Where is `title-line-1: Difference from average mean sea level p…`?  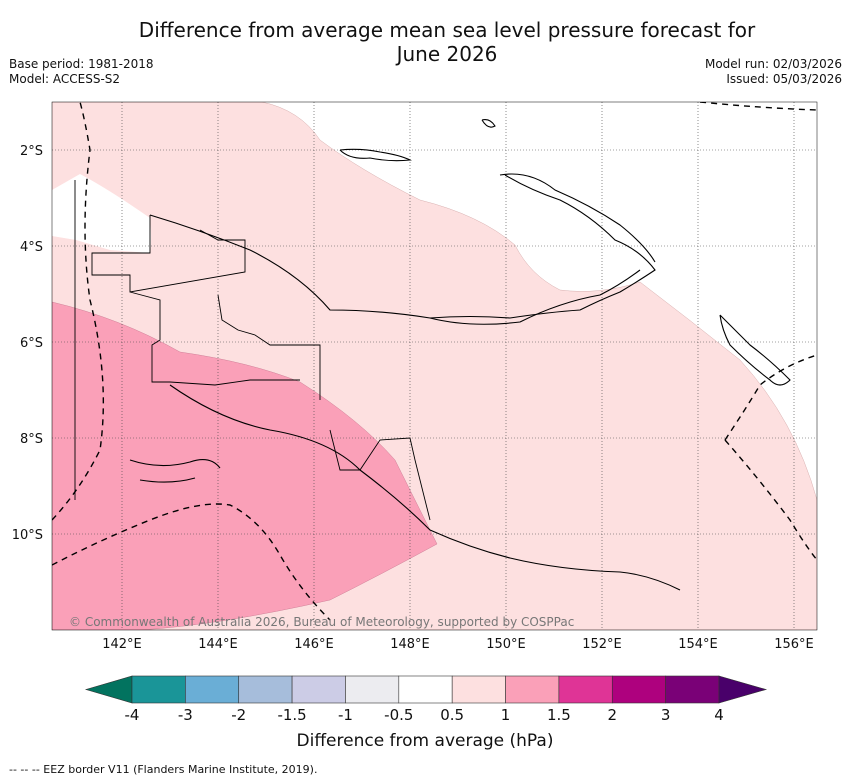 title-line-1: Difference from average mean sea level p… is located at coordinates (447, 30).